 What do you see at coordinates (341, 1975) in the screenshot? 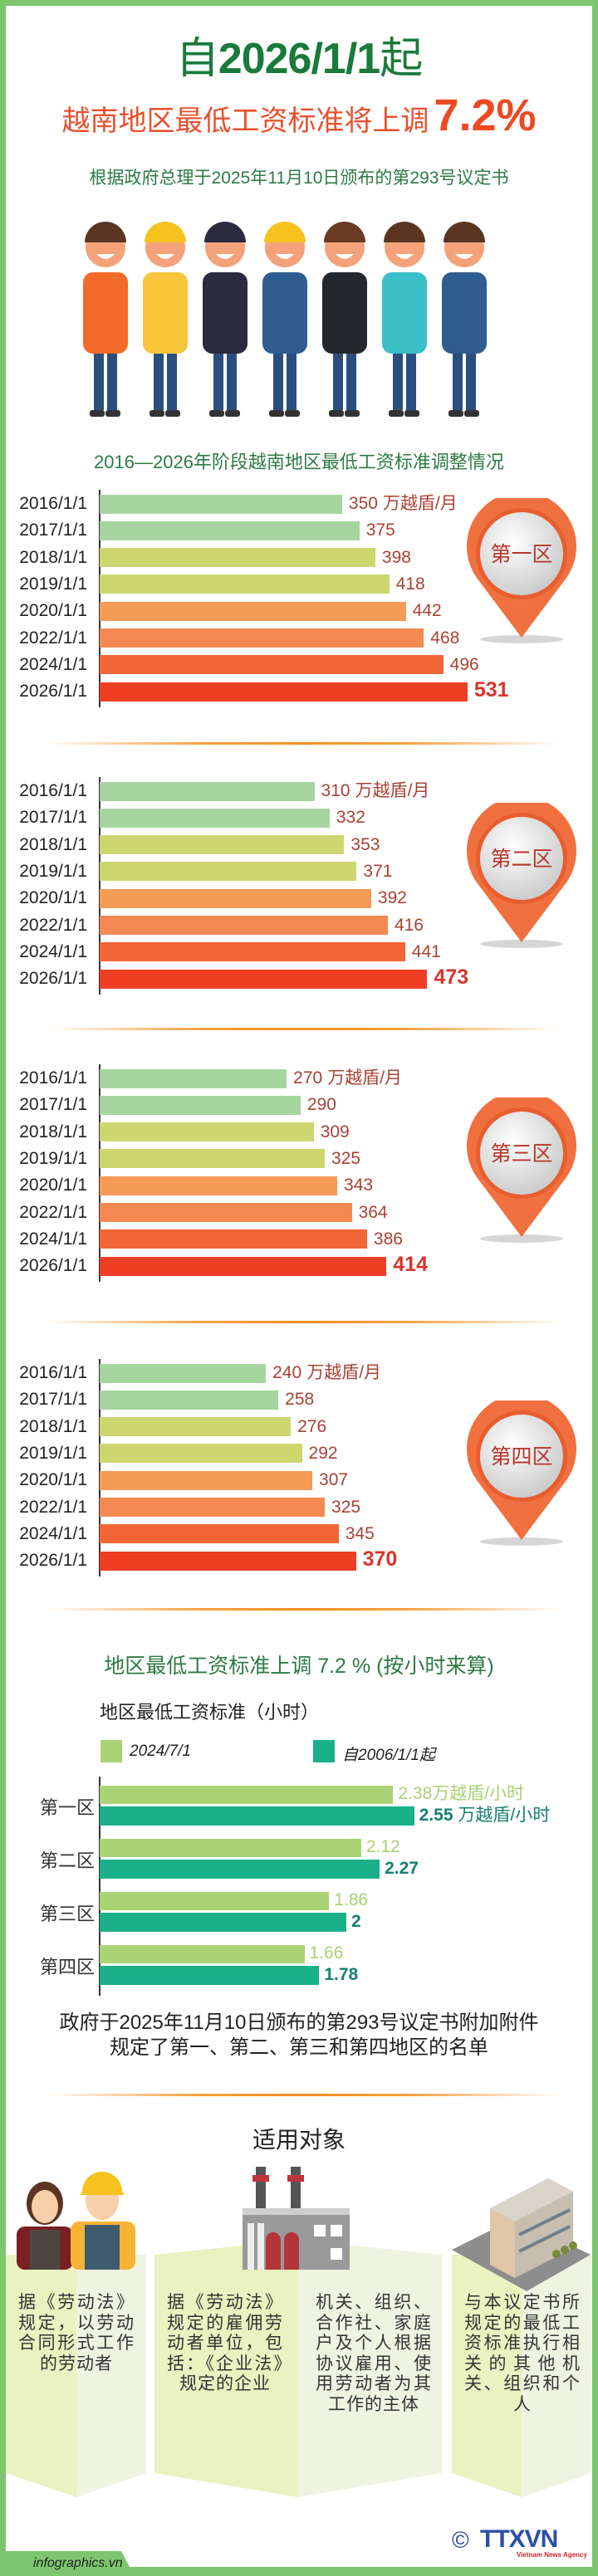
I see `data-label-2026: 1.78` at bounding box center [341, 1975].